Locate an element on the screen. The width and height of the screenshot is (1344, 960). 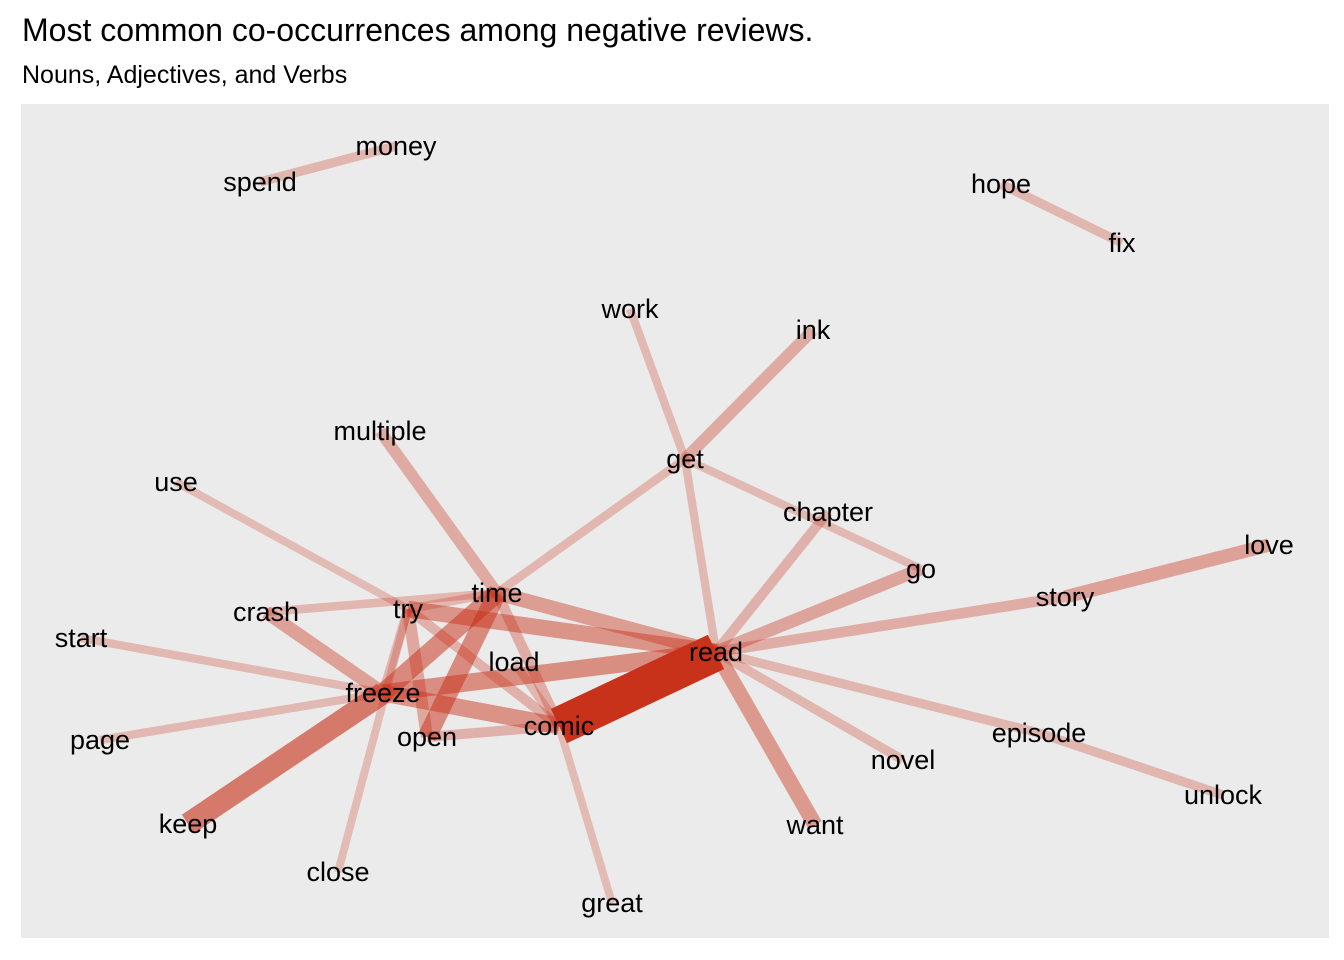
edge-read-story is located at coordinates (890, 624).